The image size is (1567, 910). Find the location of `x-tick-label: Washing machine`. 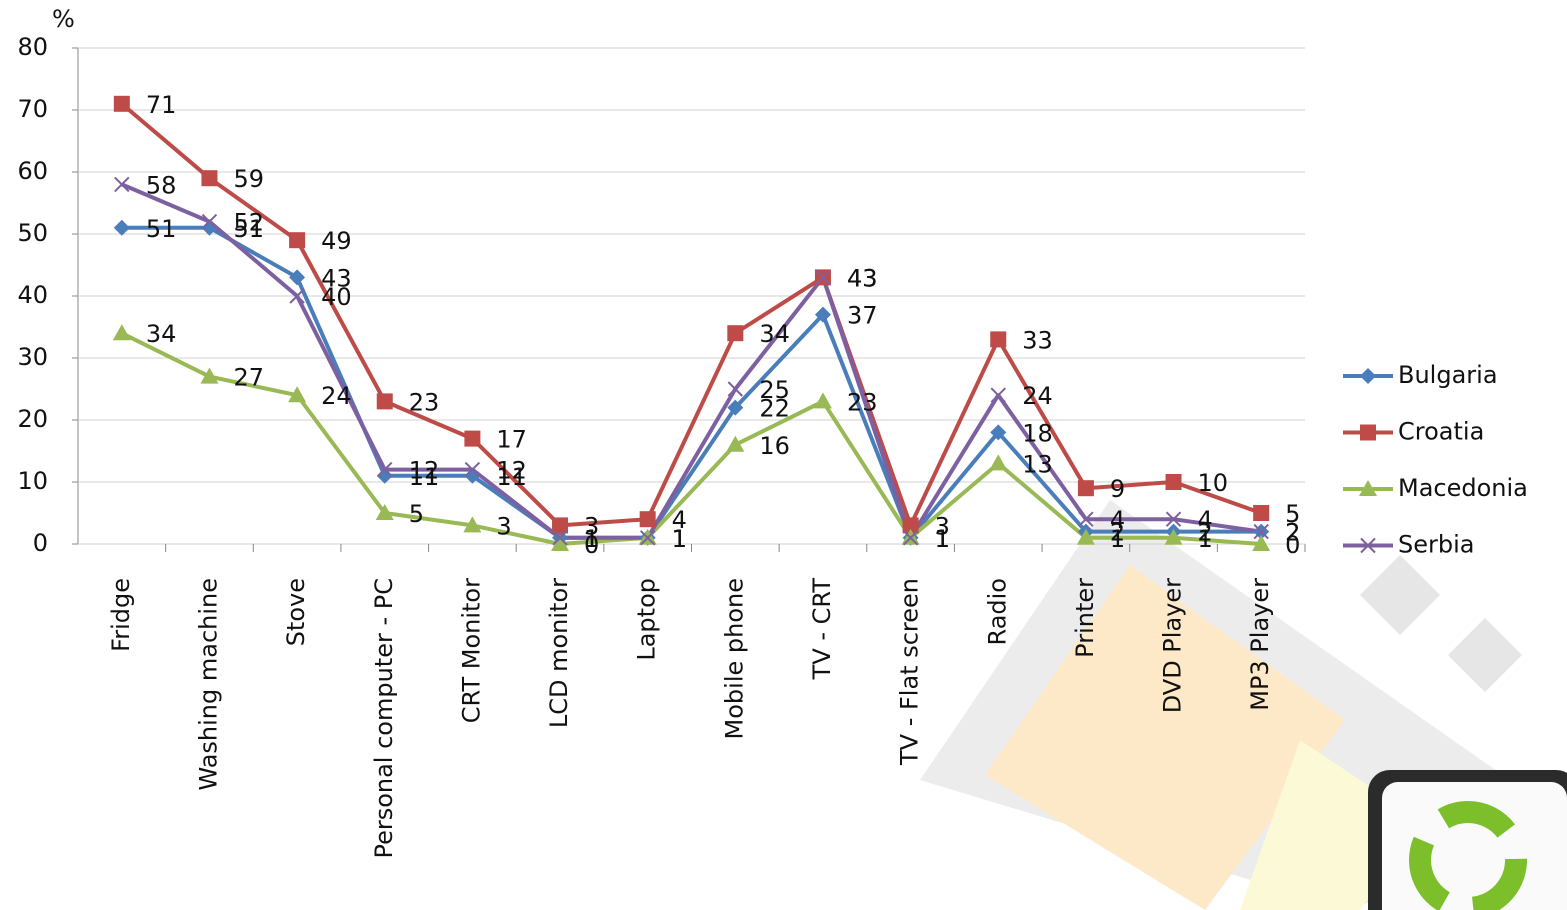

x-tick-label: Washing machine is located at coordinates (208, 684).